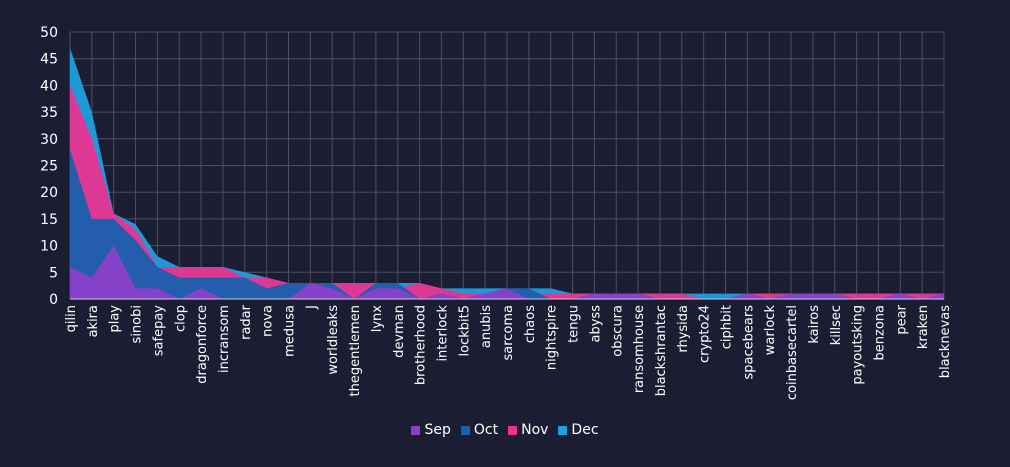 This screenshot has width=1010, height=467. Describe the element at coordinates (639, 349) in the screenshot. I see `x-tick-label: ransomhouse` at that location.